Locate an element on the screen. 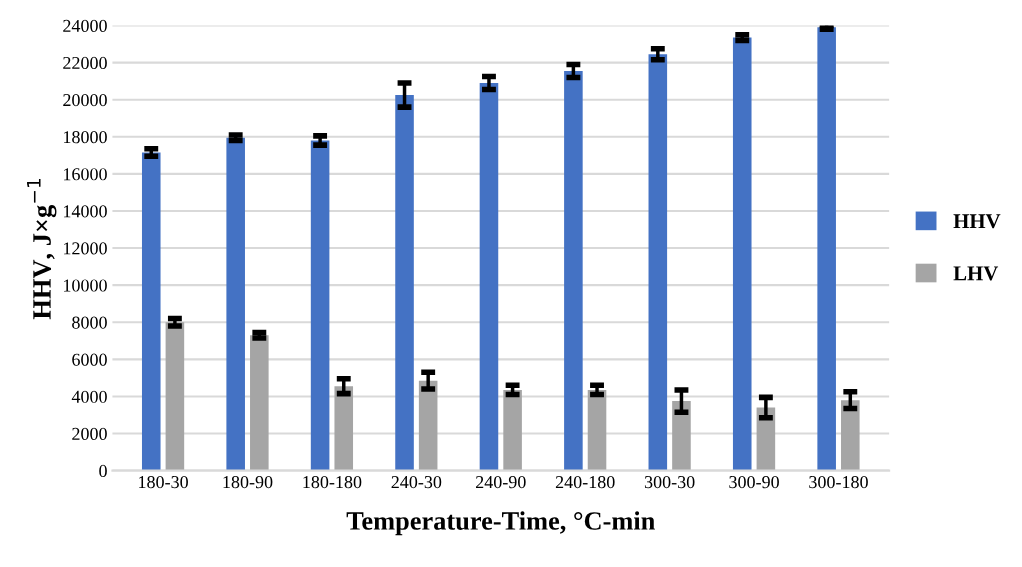 The width and height of the screenshot is (1022, 567). legend-label: LHV is located at coordinates (976, 273).